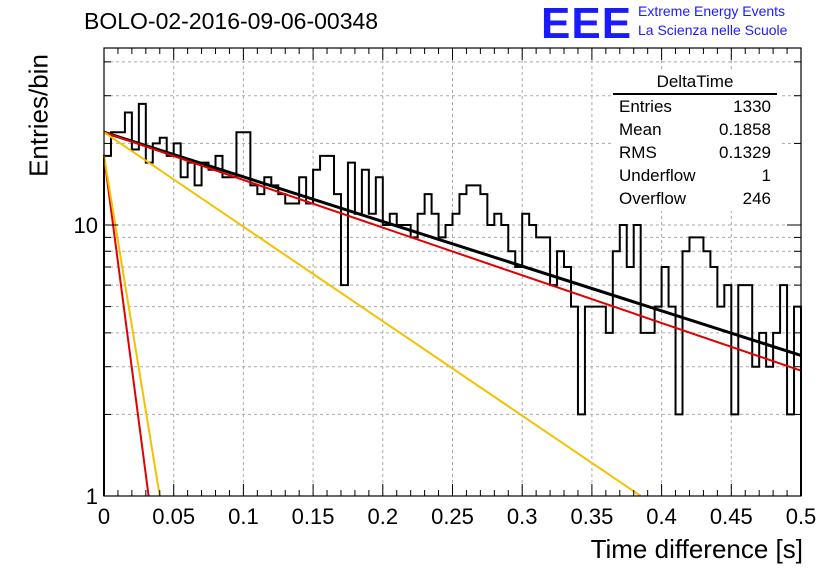 This screenshot has width=836, height=572. I want to click on y-tick-labels: 1 10, so click(86, 361).